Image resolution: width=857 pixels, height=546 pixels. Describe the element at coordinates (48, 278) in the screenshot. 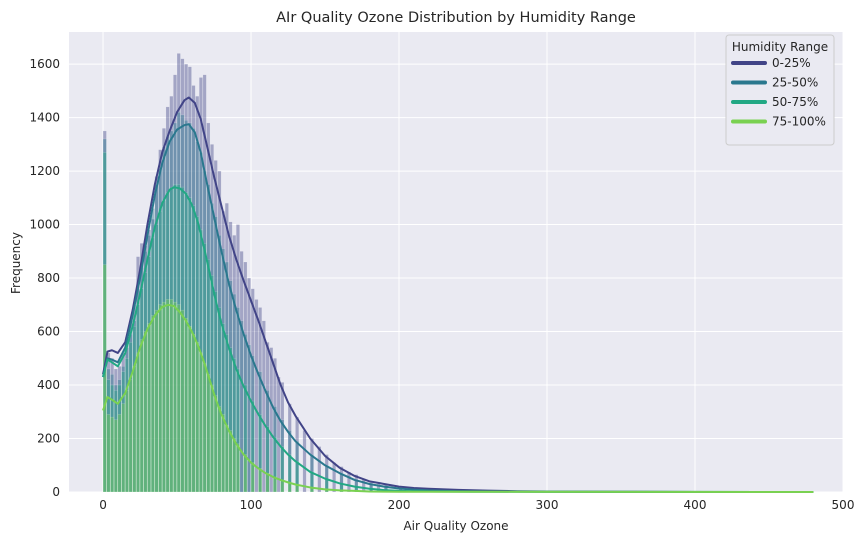

I see `y-tick-label: 800` at that location.